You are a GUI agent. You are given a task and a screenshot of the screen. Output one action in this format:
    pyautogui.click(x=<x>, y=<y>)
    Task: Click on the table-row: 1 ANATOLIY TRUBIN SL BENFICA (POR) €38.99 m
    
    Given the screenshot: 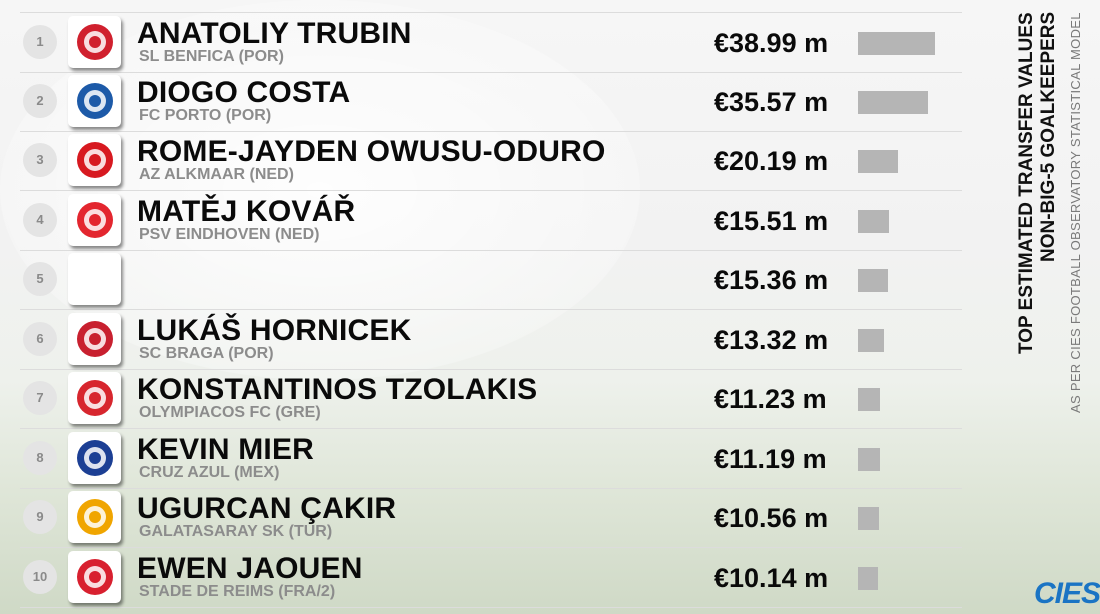 What is the action you would take?
    pyautogui.click(x=491, y=42)
    